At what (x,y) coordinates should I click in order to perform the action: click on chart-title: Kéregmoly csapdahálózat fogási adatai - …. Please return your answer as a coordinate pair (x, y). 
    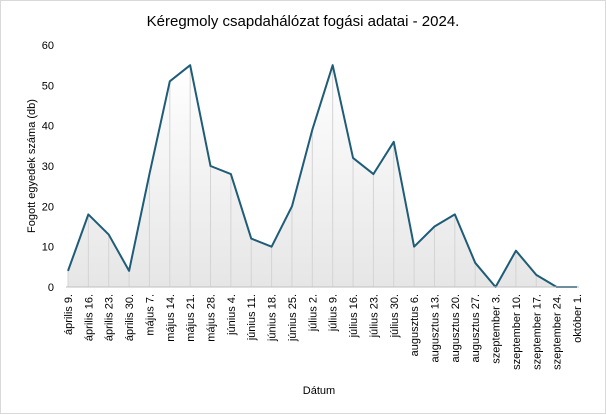
    Looking at the image, I should click on (303, 21).